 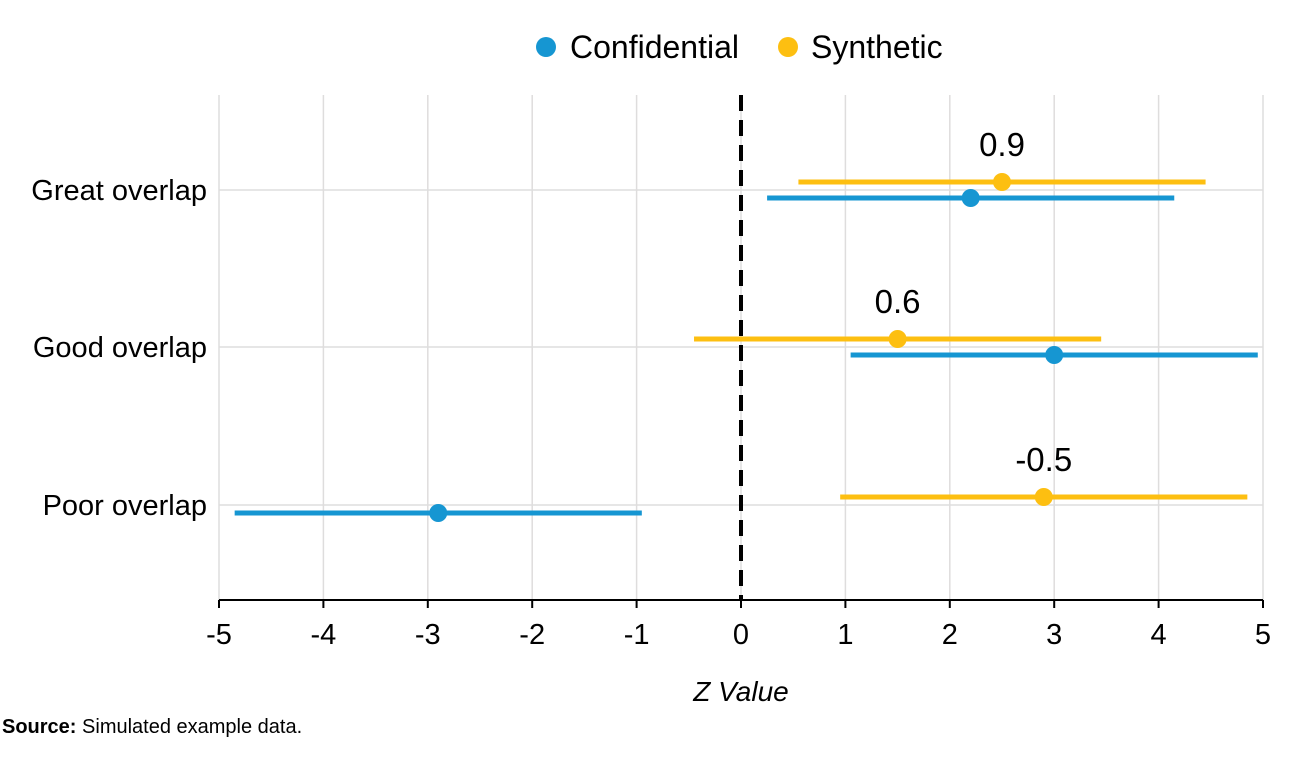 What do you see at coordinates (1263, 635) in the screenshot?
I see `x-tick-label: 5` at bounding box center [1263, 635].